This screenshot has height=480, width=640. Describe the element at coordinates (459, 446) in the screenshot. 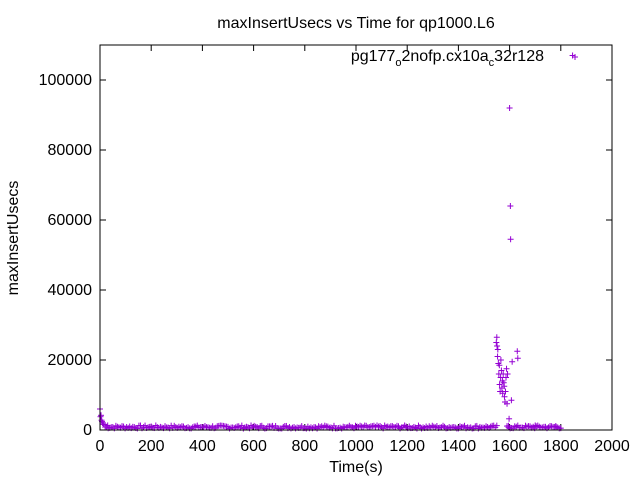

I see `x-tick-label: 1400` at that location.